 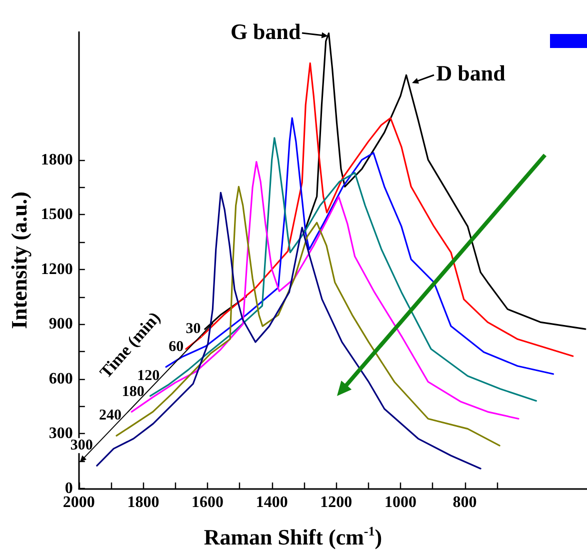 I want to click on x-tick-label: 1600, so click(x=208, y=502).